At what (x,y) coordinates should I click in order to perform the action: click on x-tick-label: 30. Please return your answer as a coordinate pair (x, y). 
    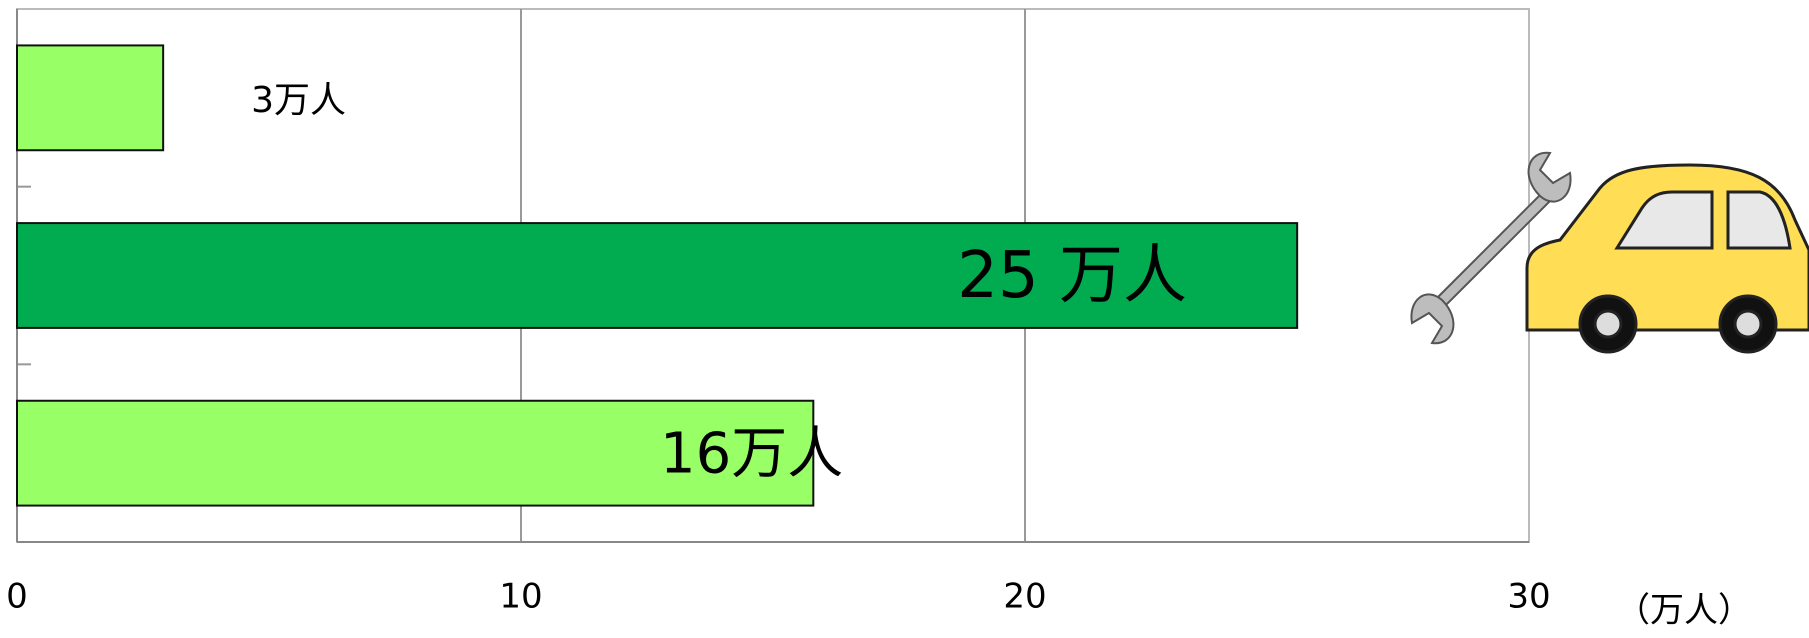
    Looking at the image, I should click on (1528, 597).